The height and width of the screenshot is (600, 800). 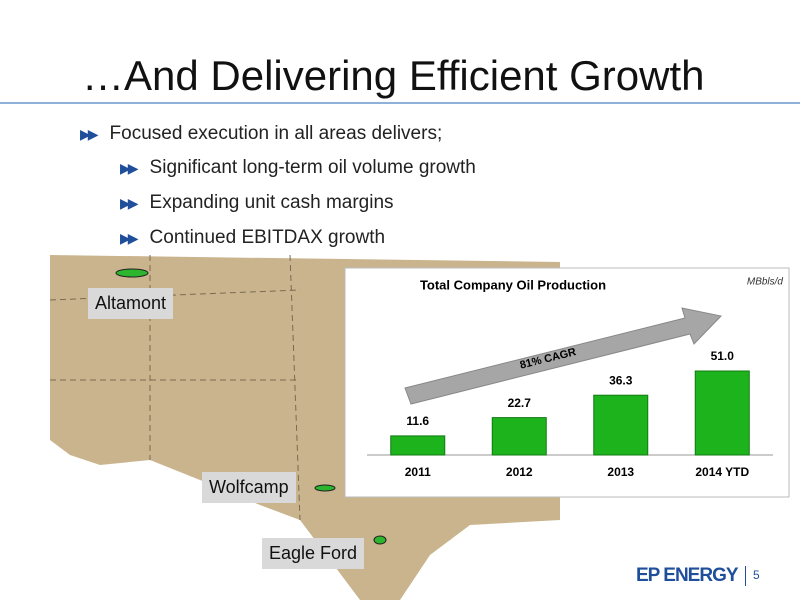 What do you see at coordinates (621, 380) in the screenshot?
I see `value-label: 36.3` at bounding box center [621, 380].